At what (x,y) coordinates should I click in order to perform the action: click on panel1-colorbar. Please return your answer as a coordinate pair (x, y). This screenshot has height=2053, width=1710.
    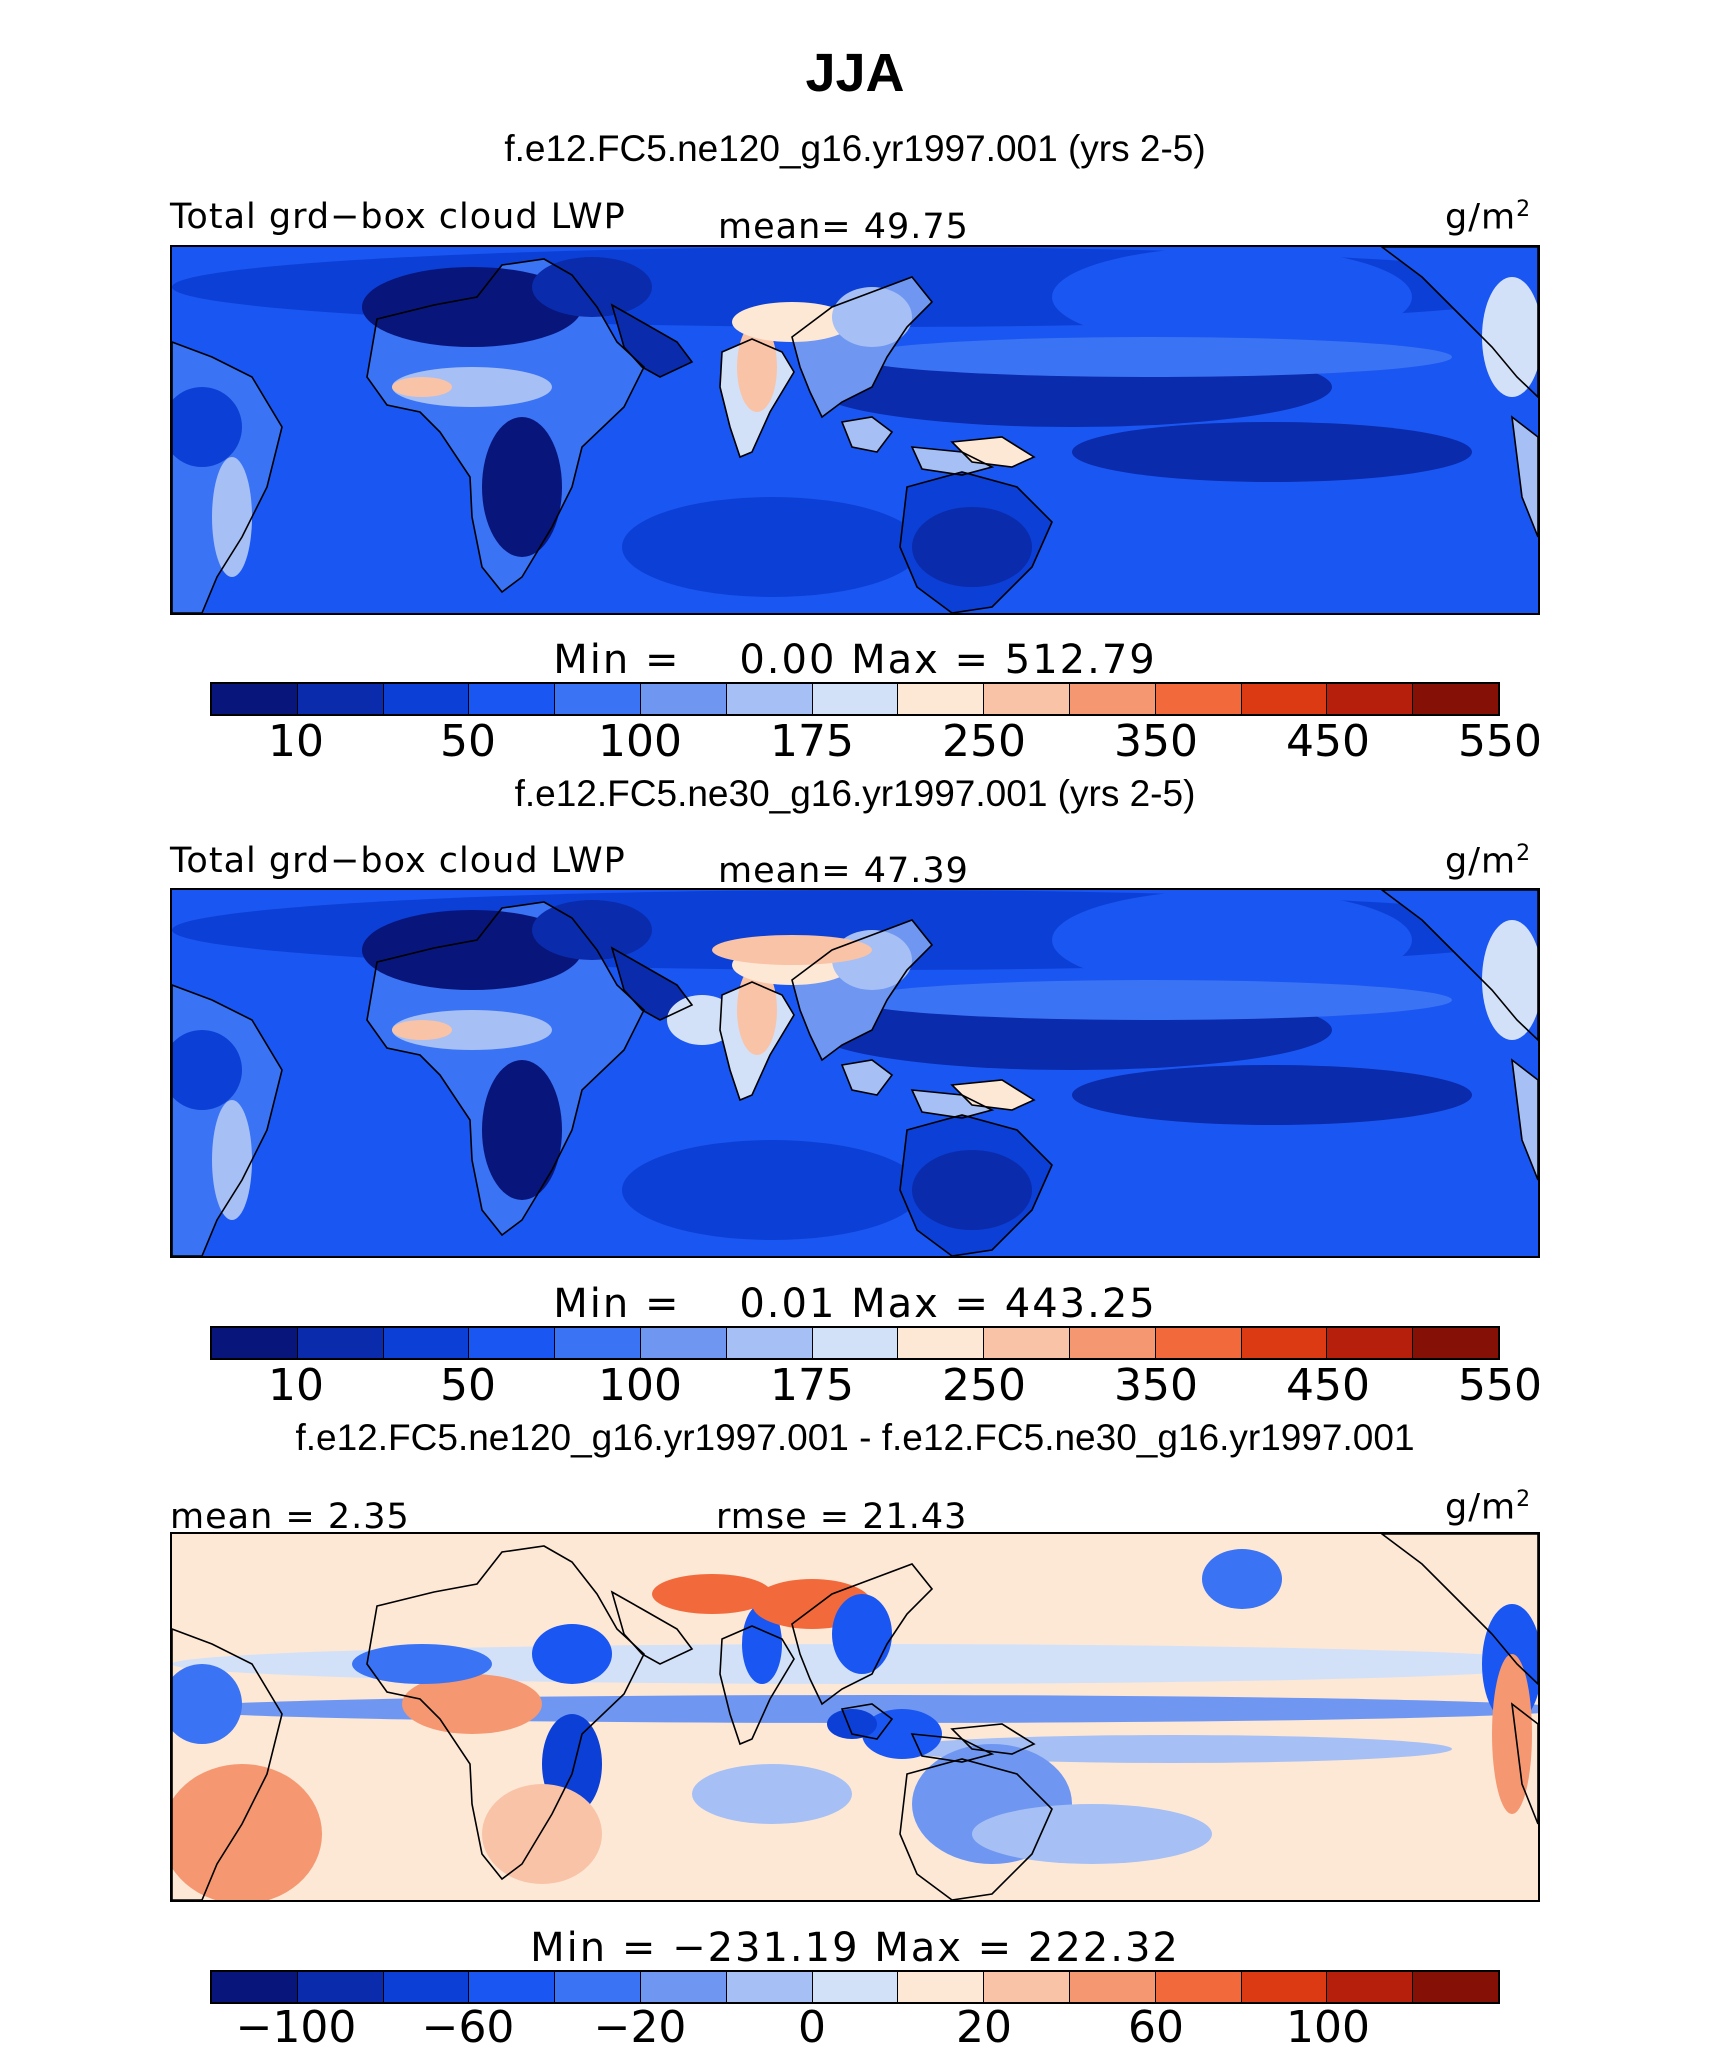
    Looking at the image, I should click on (855, 699).